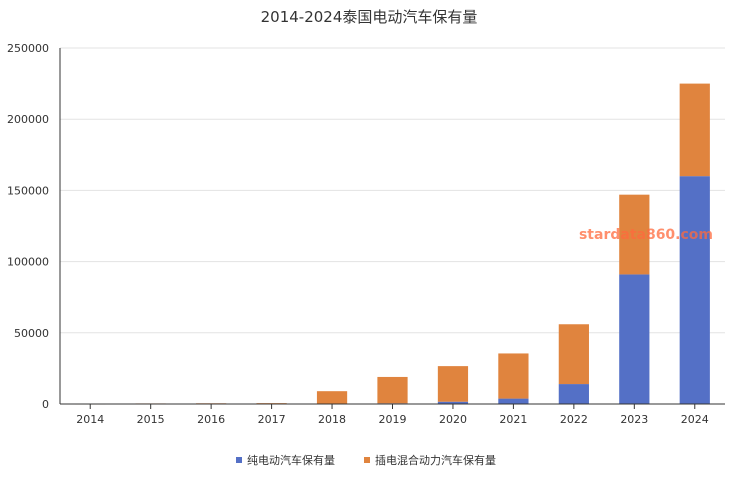 Image resolution: width=739 pixels, height=478 pixels. What do you see at coordinates (211, 419) in the screenshot?
I see `x-tick-label: 2016` at bounding box center [211, 419].